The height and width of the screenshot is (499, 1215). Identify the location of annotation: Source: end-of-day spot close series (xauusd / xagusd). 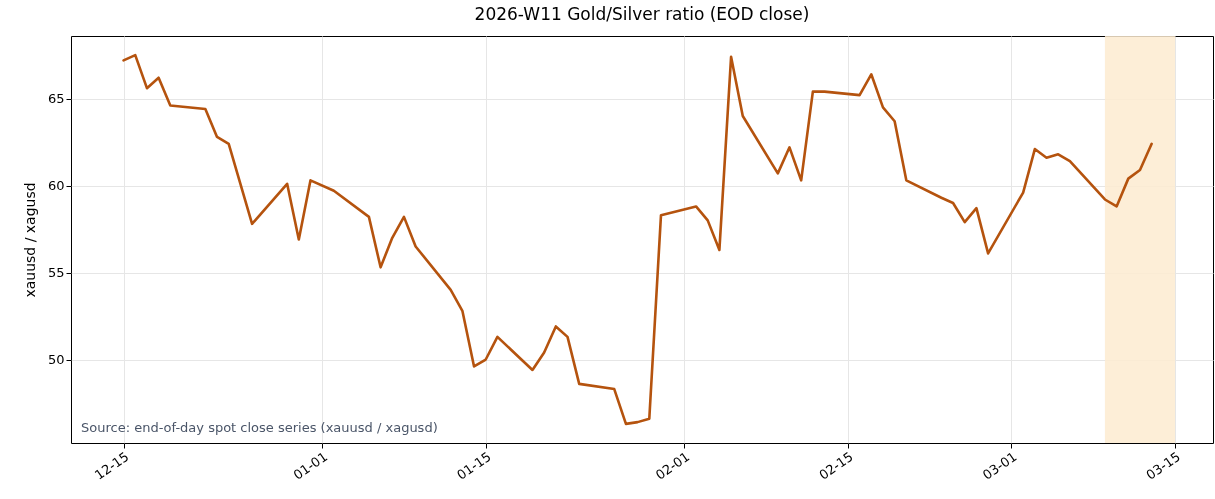
(259, 427).